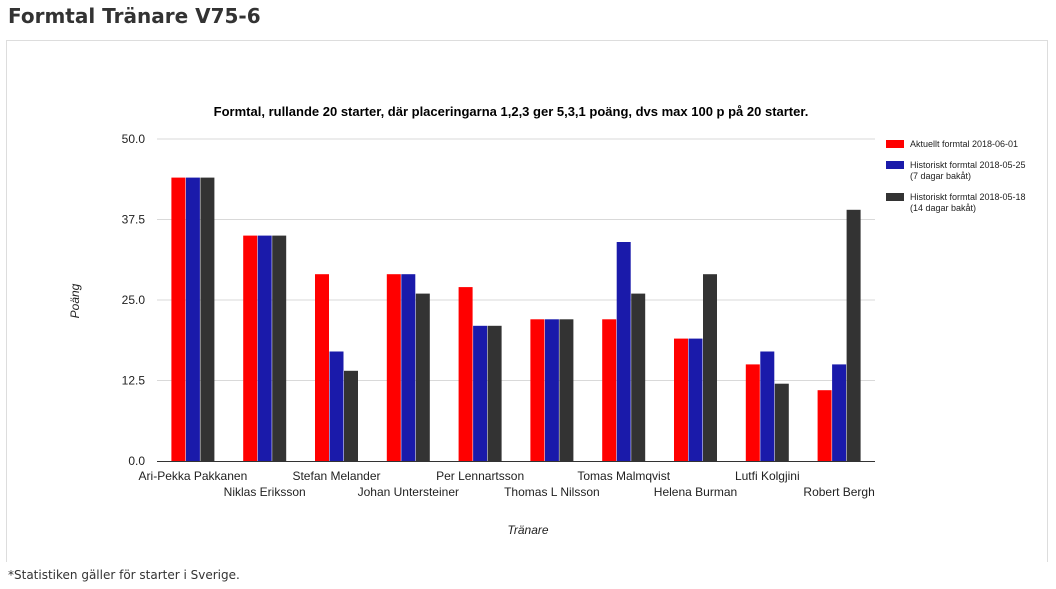 The width and height of the screenshot is (1056, 589). What do you see at coordinates (968, 197) in the screenshot?
I see `legend-label: Historiskt formtal 2018-05-18` at bounding box center [968, 197].